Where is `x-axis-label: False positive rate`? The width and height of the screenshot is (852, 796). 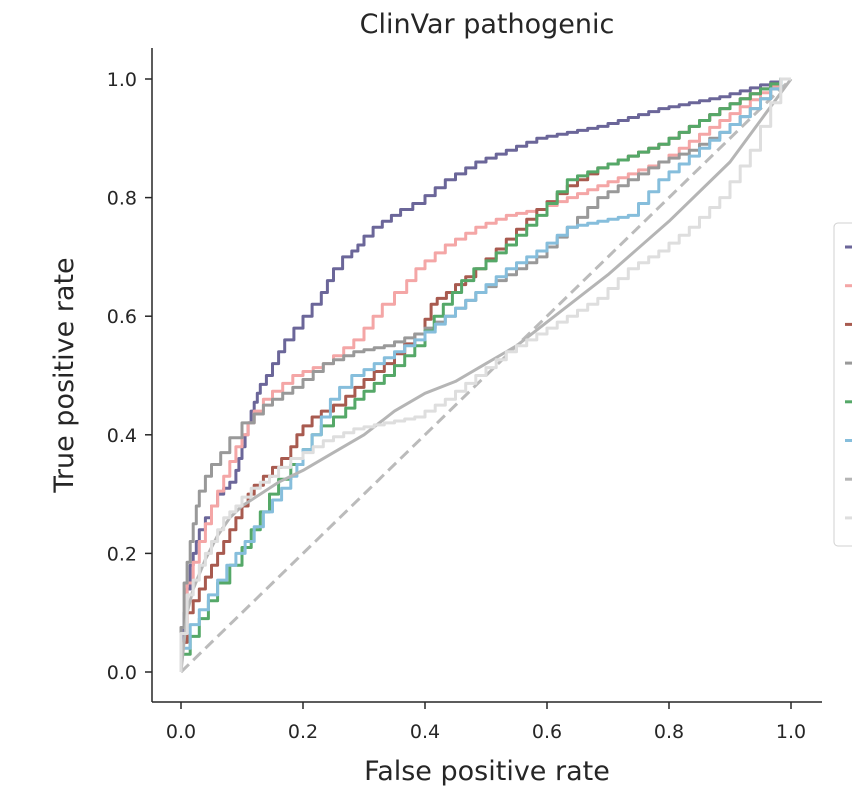 x-axis-label: False positive rate is located at coordinates (487, 771).